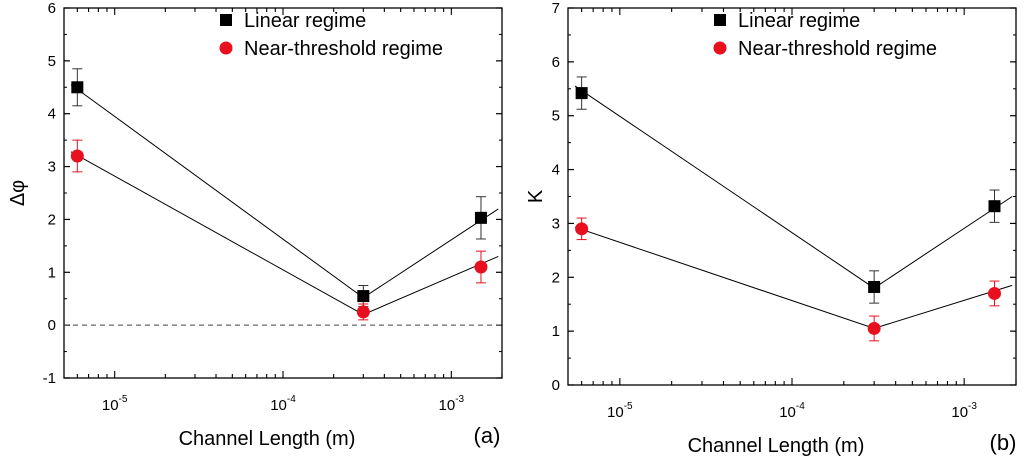  What do you see at coordinates (1003, 442) in the screenshot?
I see `panel-label: (b)` at bounding box center [1003, 442].